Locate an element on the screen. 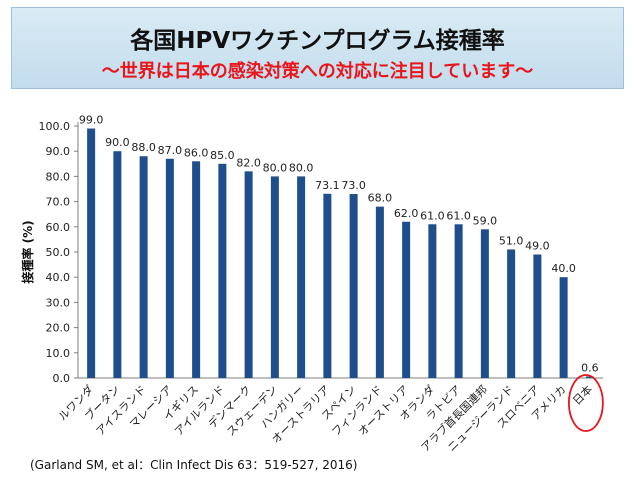 The height and width of the screenshot is (478, 637). y-tick-label: 70.0 is located at coordinates (58, 202).